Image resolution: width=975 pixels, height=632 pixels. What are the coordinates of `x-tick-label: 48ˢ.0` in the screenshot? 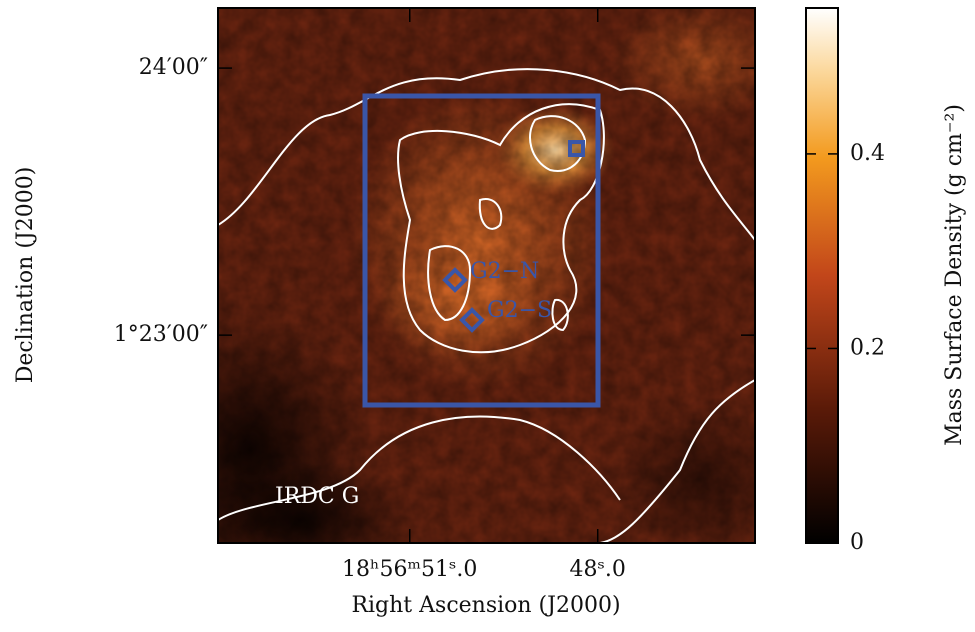 It's located at (598, 569).